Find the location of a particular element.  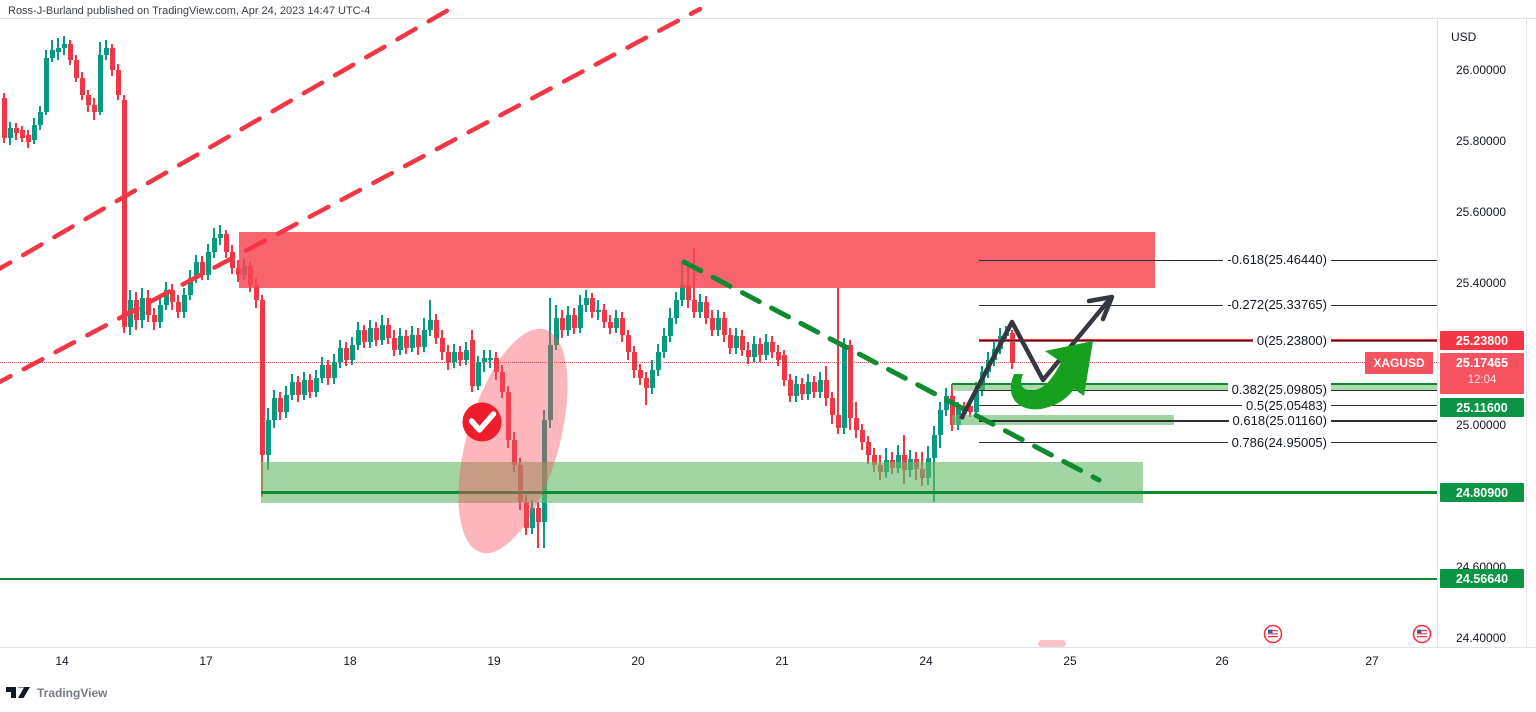

fib-label-0.618: 0.618(25.01160) is located at coordinates (1279, 420).